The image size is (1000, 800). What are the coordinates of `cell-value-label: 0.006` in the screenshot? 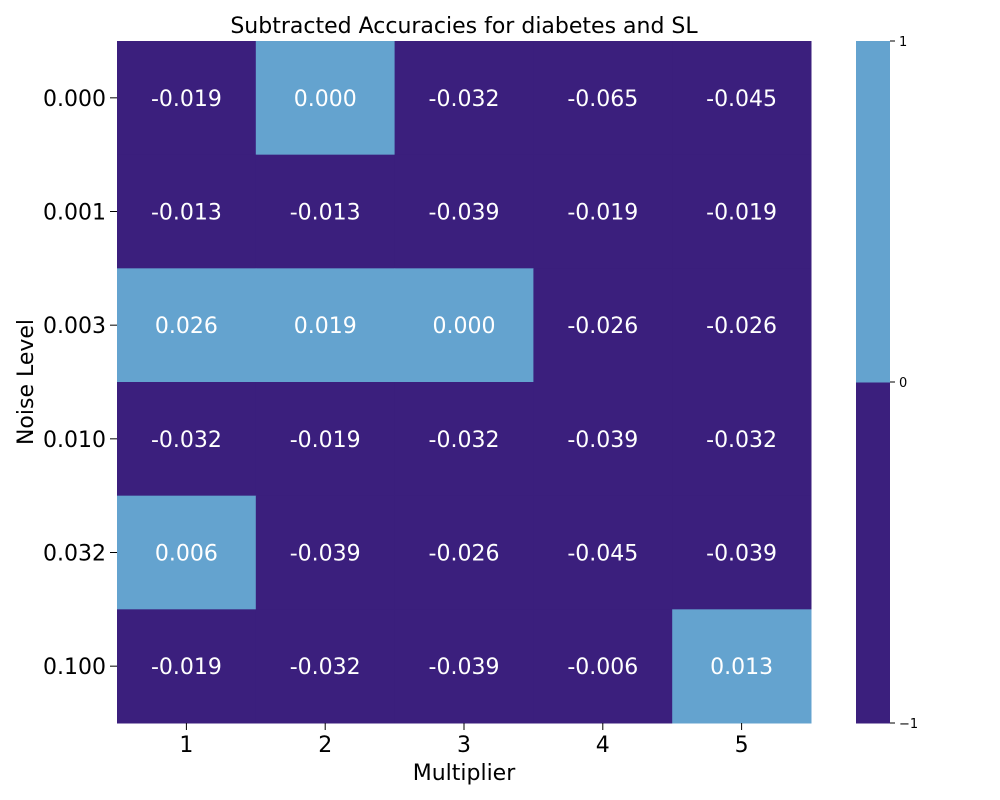 It's located at (186, 554).